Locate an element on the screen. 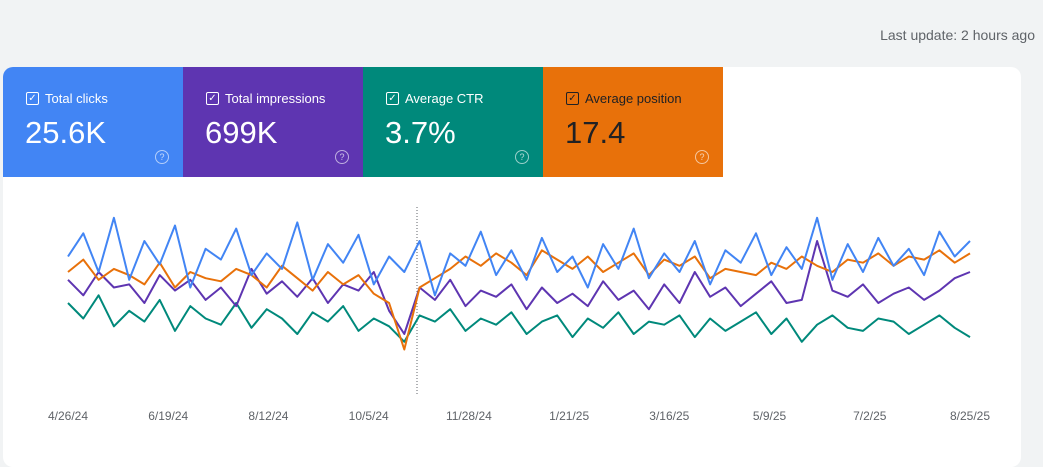 This screenshot has height=467, width=1043. series-line-average-ctr is located at coordinates (519, 318).